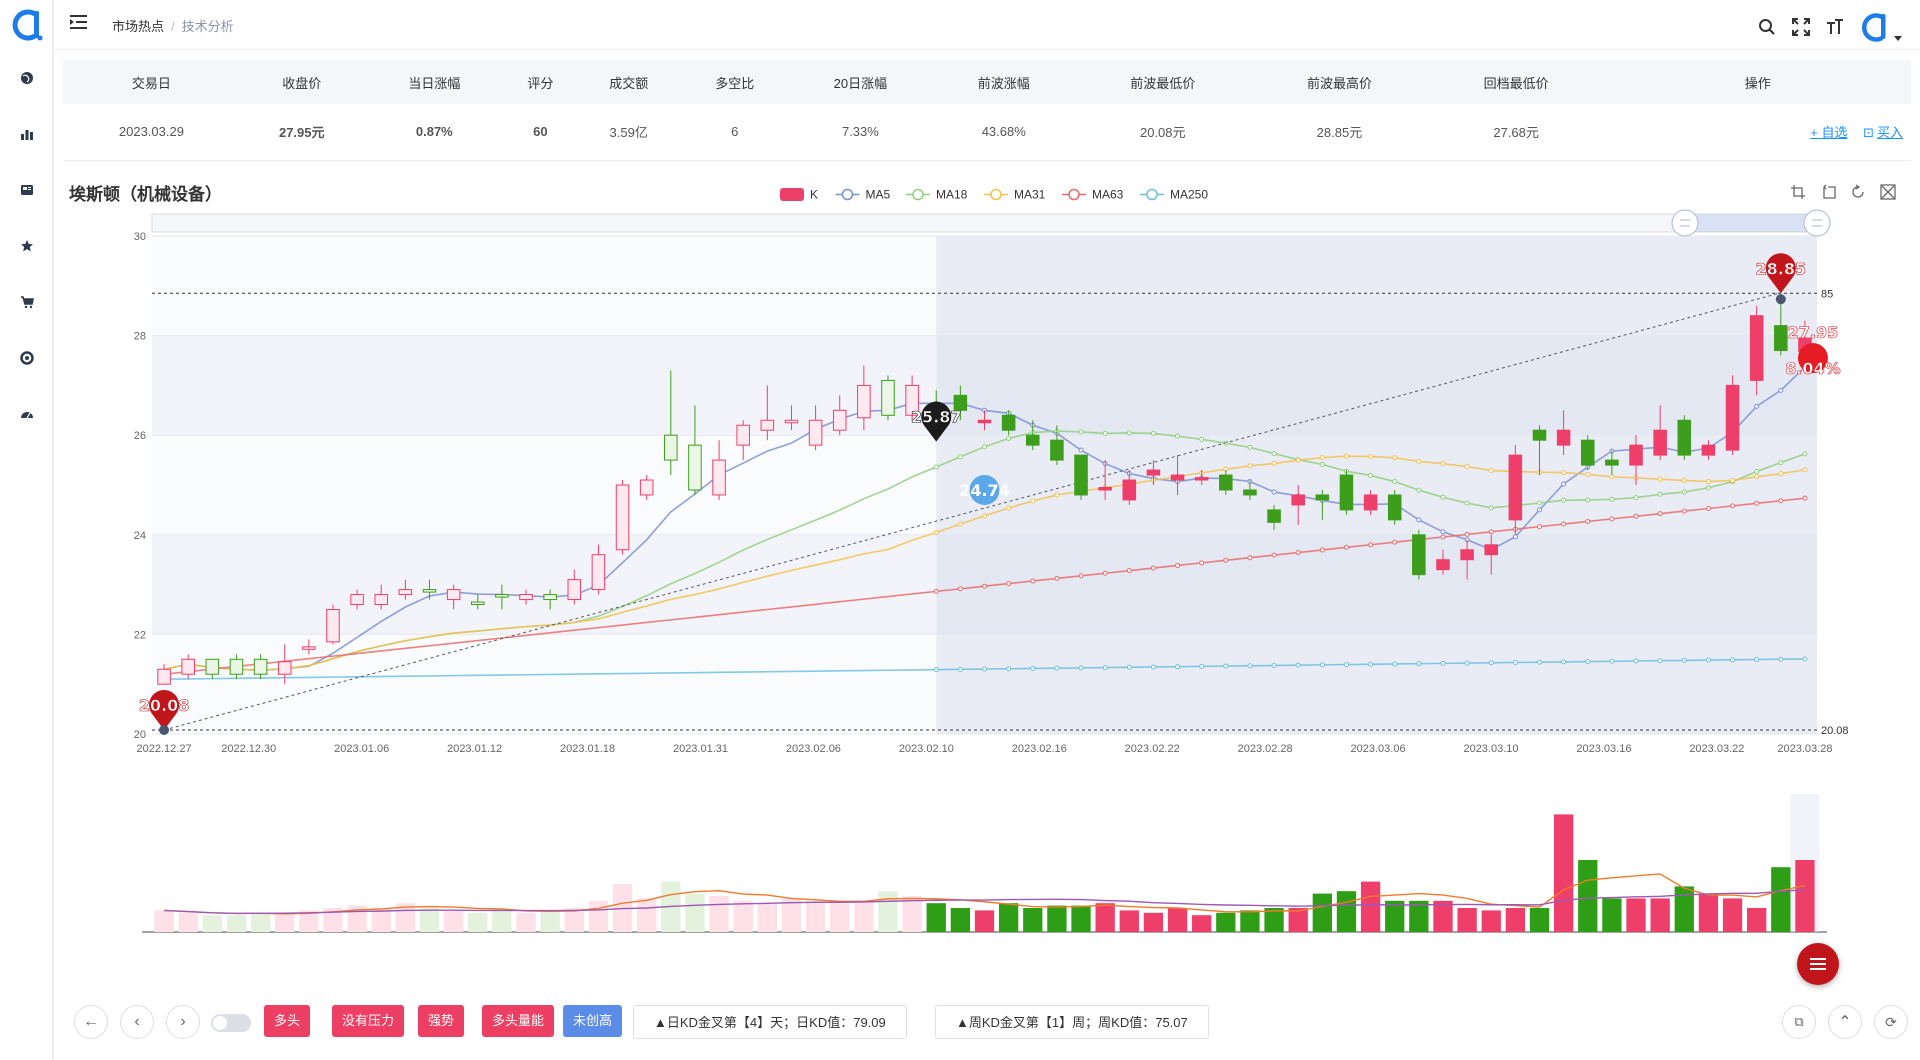  I want to click on back-button: ←, so click(91, 1022).